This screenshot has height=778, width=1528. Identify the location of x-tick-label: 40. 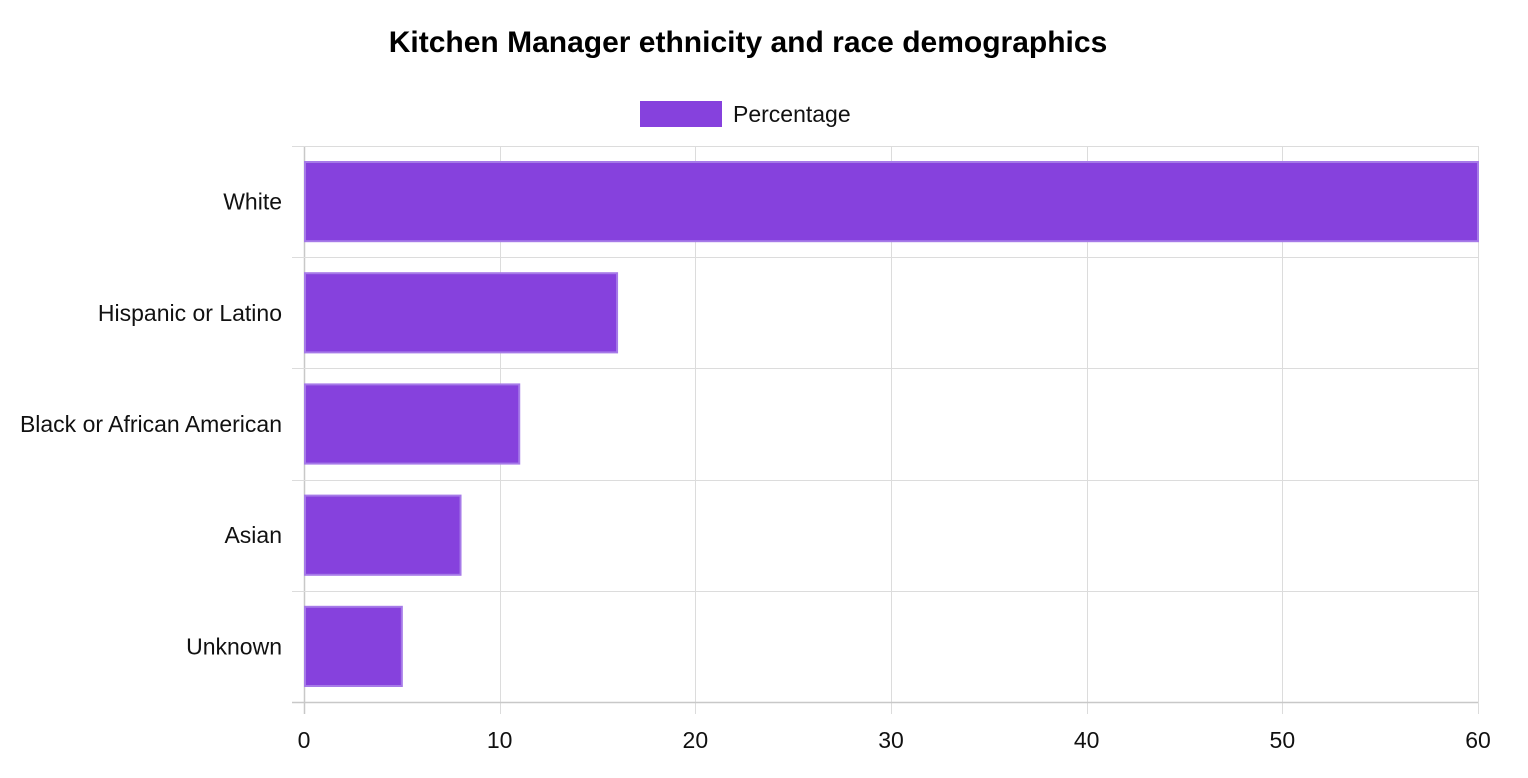
(1087, 740).